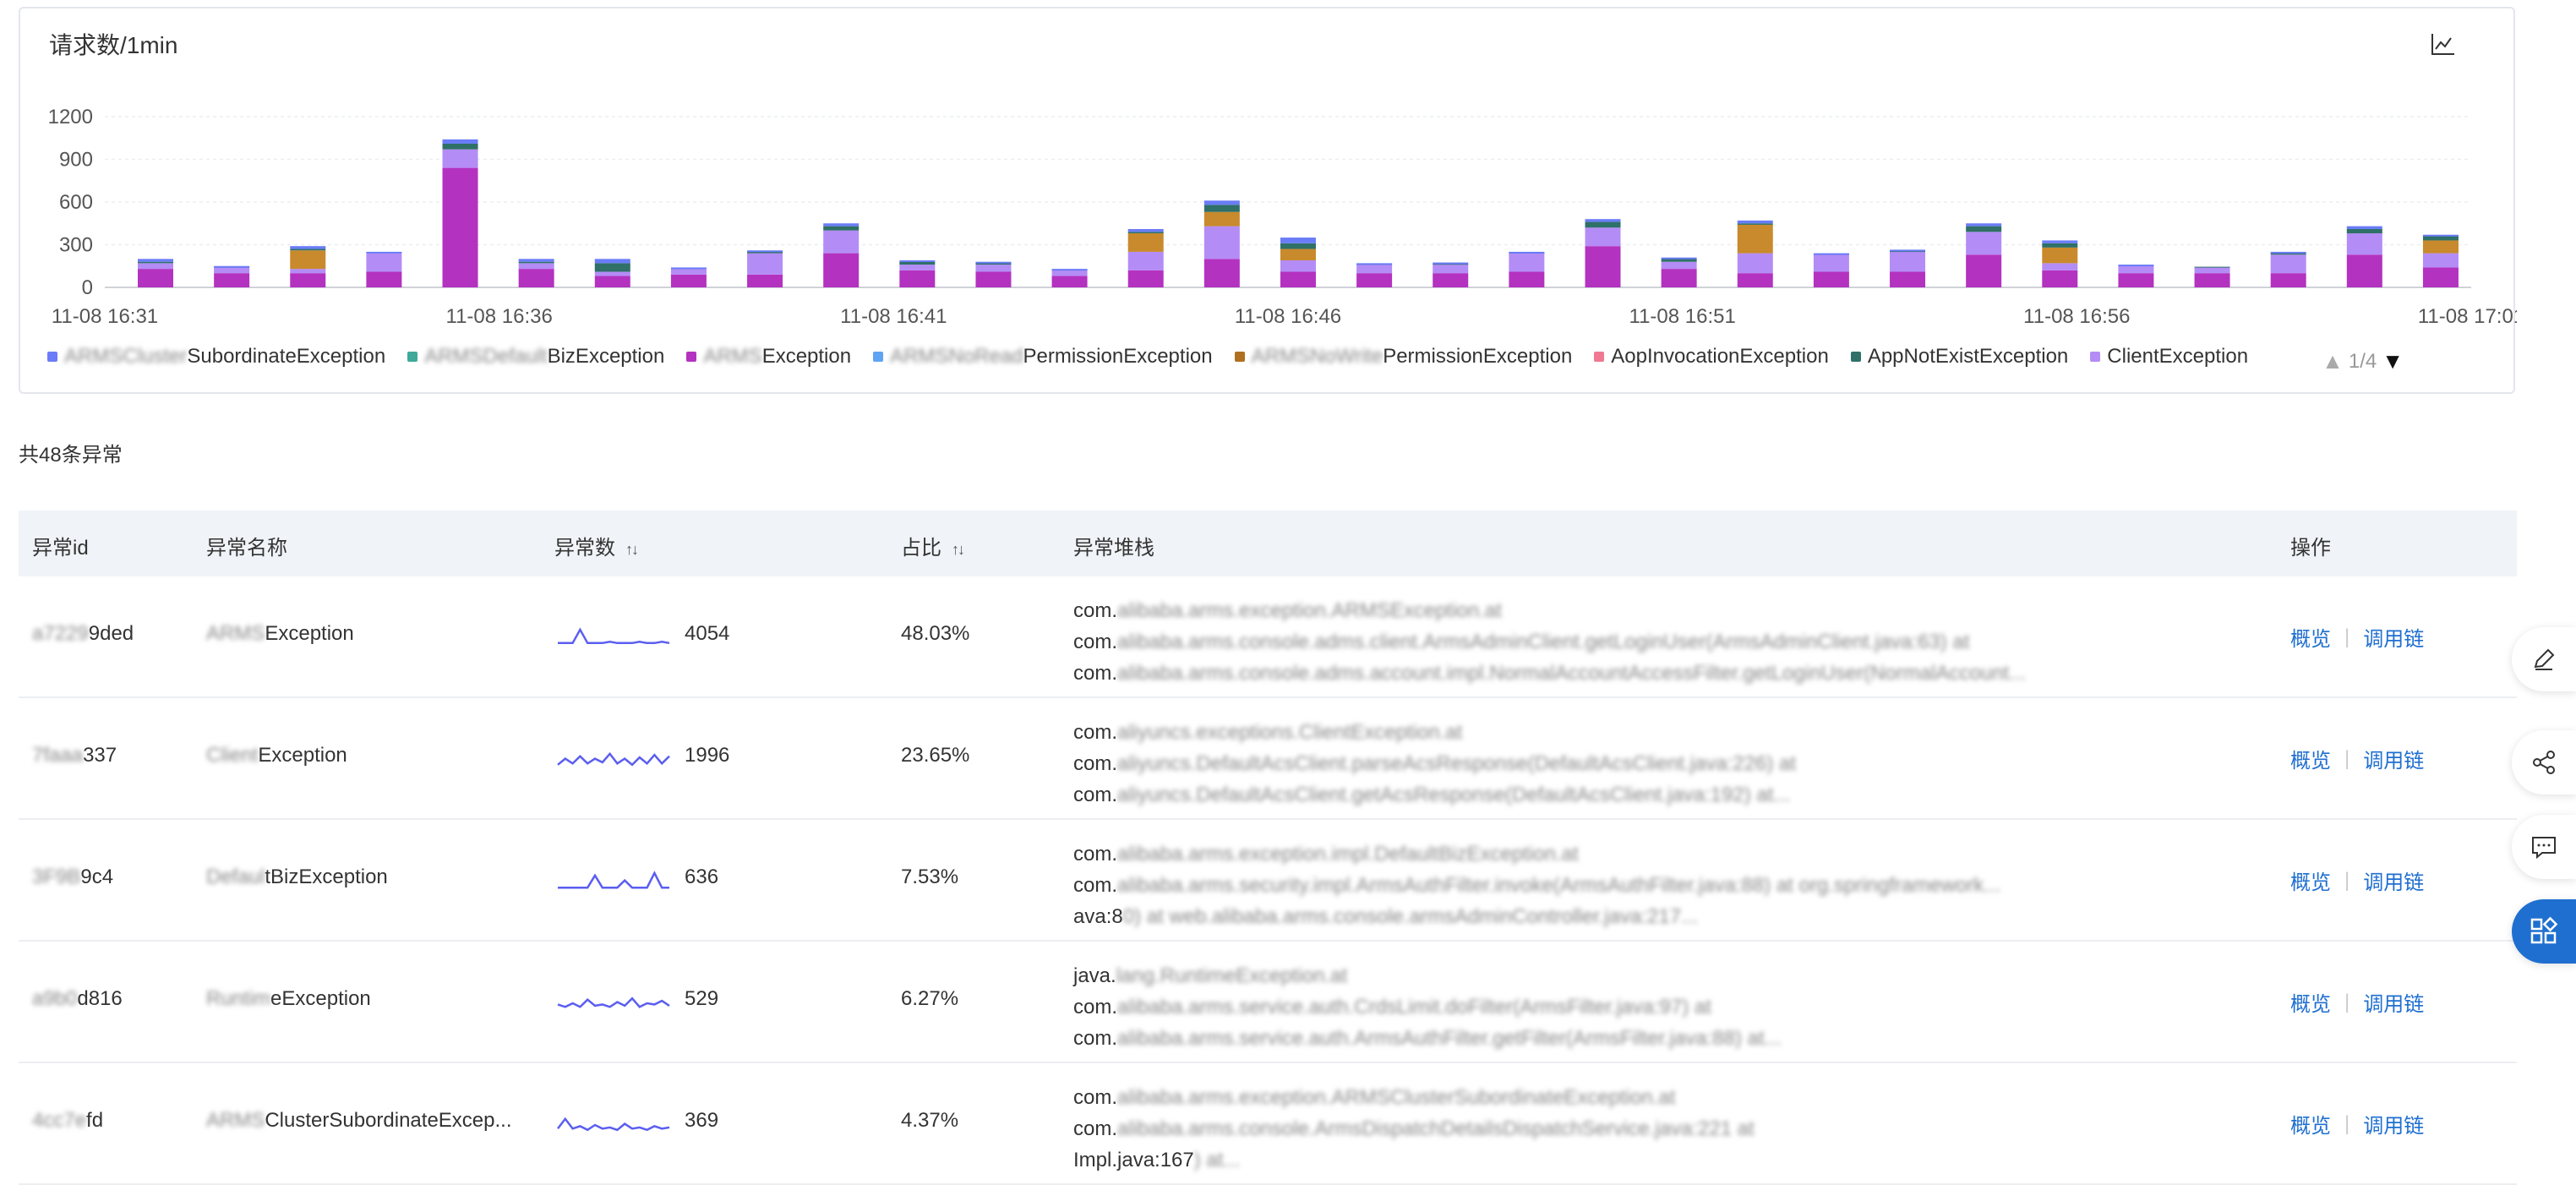 The width and height of the screenshot is (2576, 1185). I want to click on legend-item: ClientException, so click(2169, 357).